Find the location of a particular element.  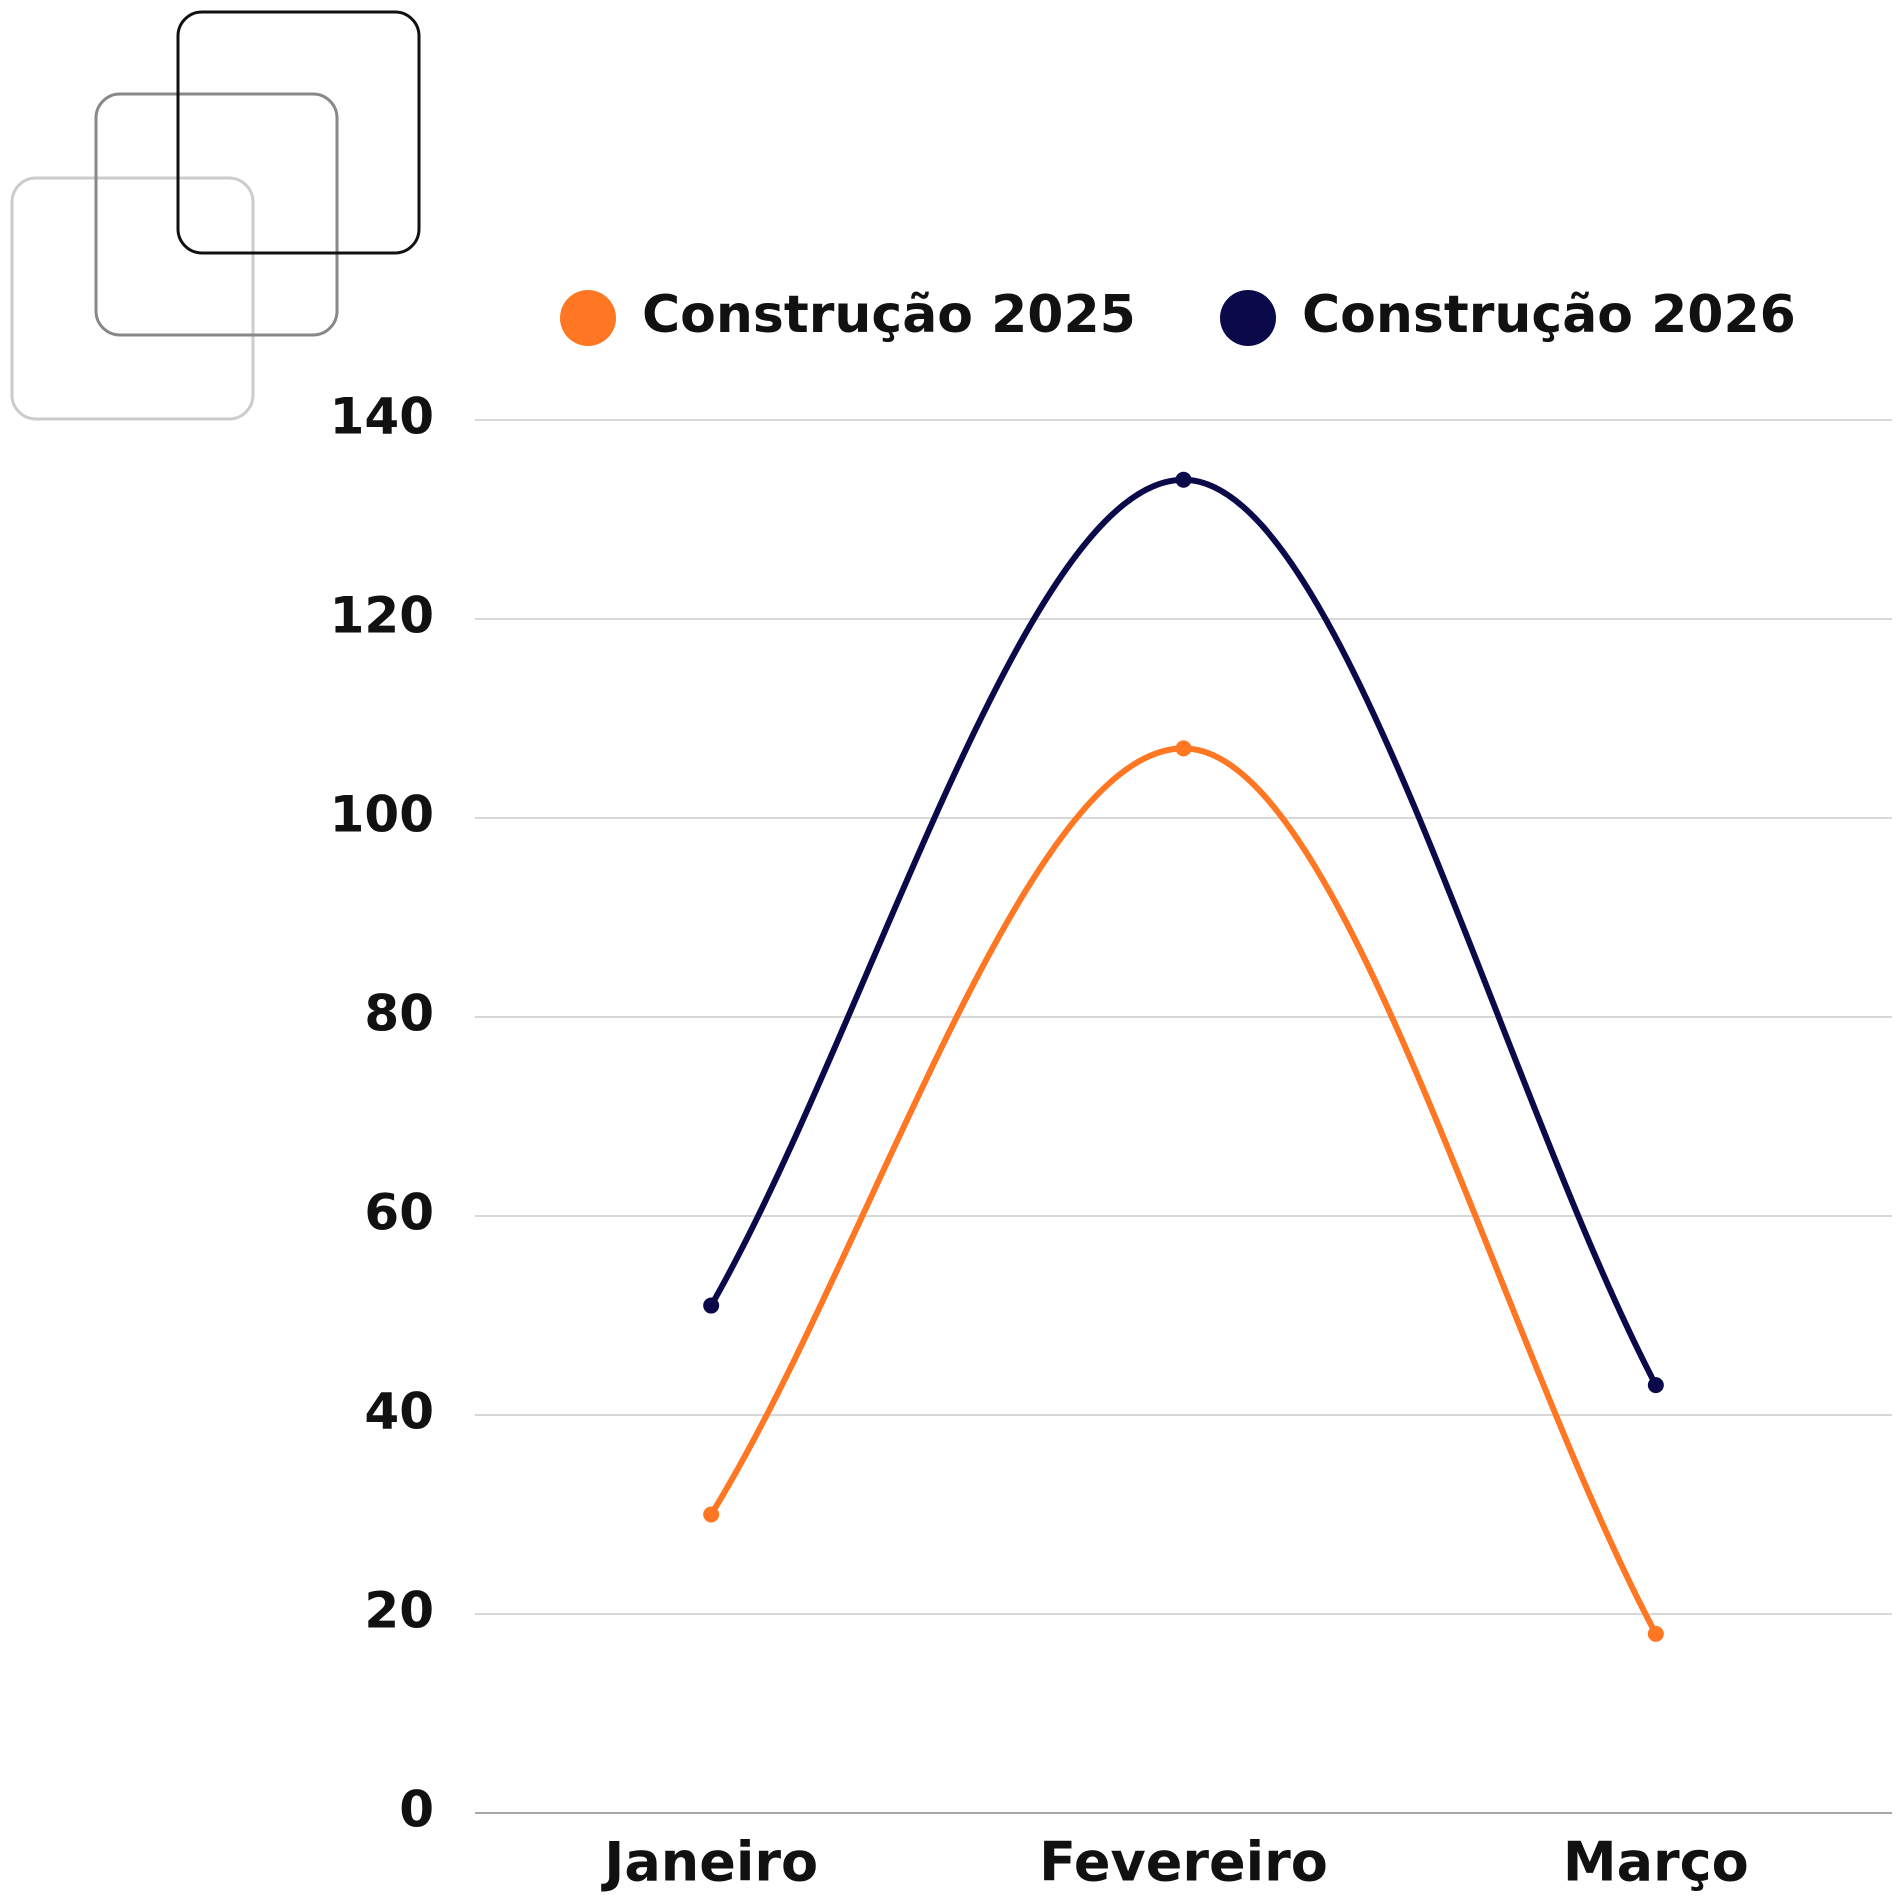

y-tick-label: 100 is located at coordinates (382, 815).